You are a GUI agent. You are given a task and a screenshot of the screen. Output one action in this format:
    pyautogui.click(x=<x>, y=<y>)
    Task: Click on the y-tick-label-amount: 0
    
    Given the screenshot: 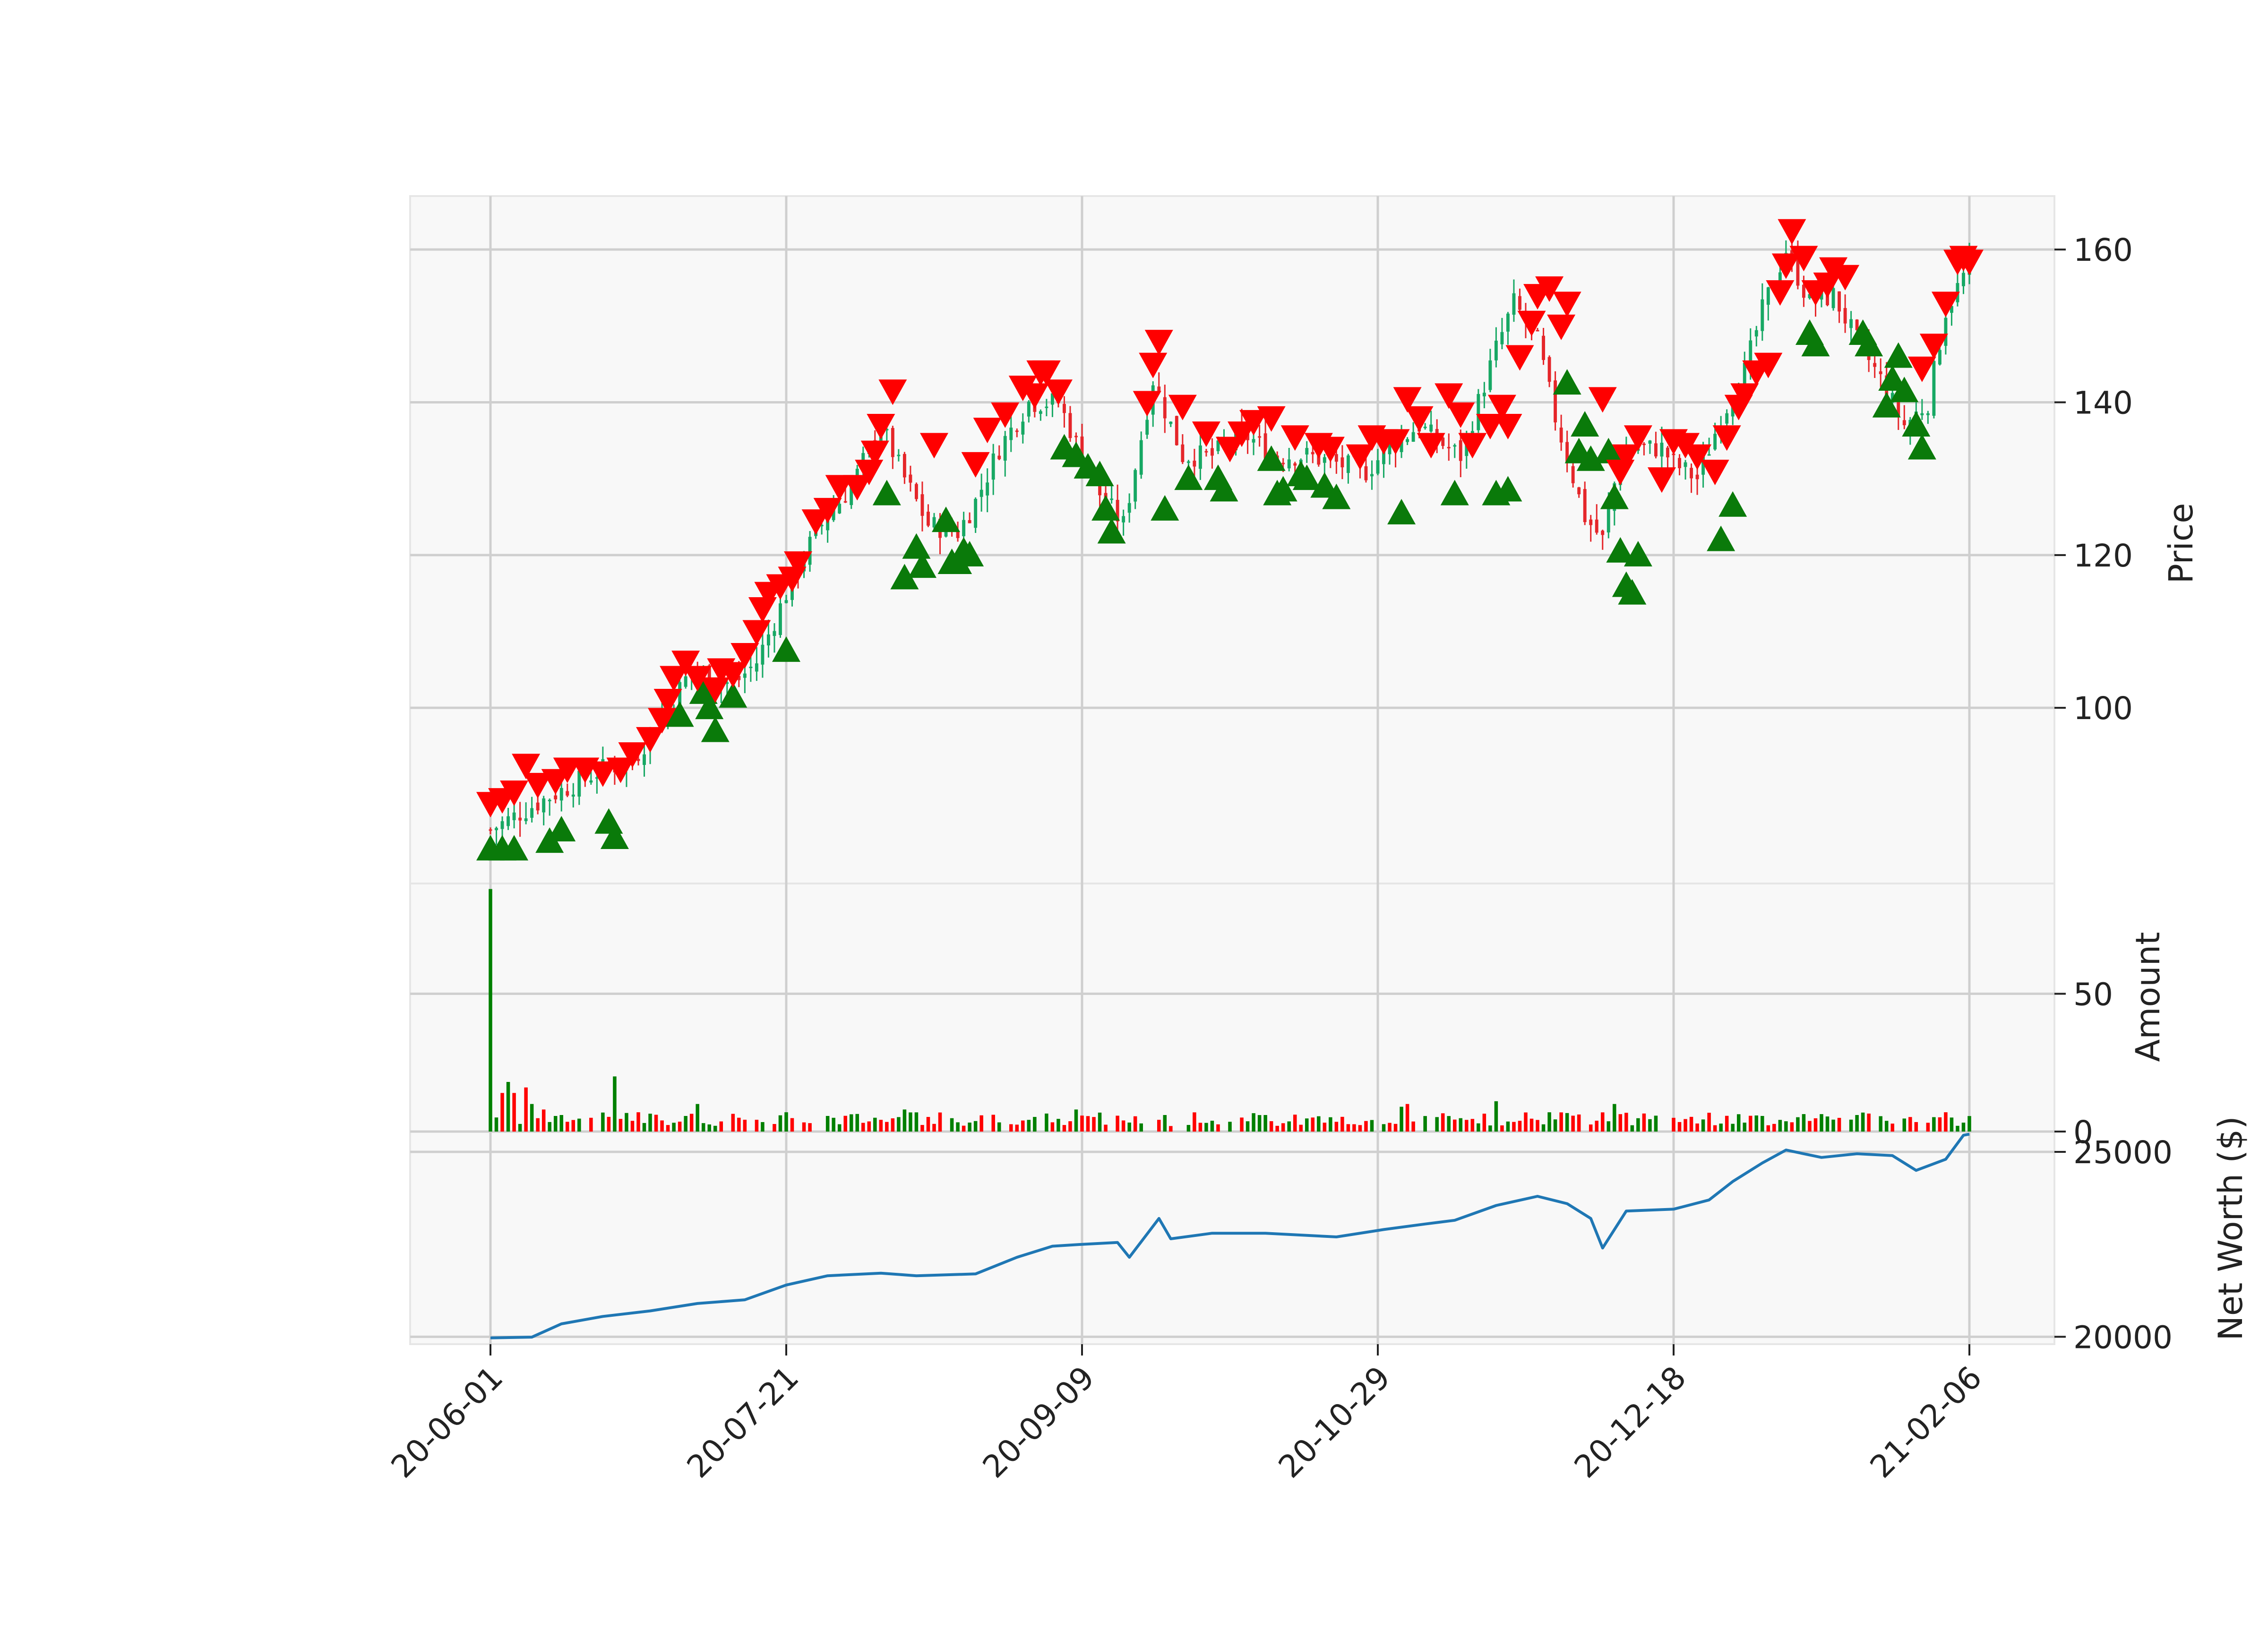 What is the action you would take?
    pyautogui.click(x=2083, y=1132)
    